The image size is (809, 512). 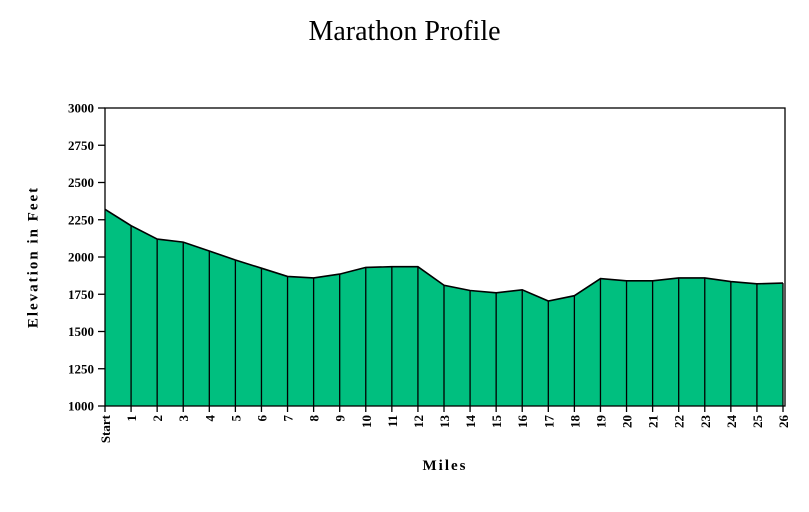 I want to click on x-tick-label: 19, so click(x=600, y=422).